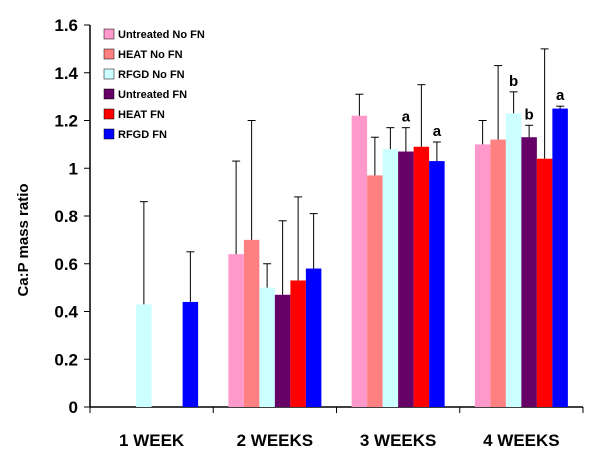  What do you see at coordinates (66, 312) in the screenshot?
I see `y-tick-label: 0.4` at bounding box center [66, 312].